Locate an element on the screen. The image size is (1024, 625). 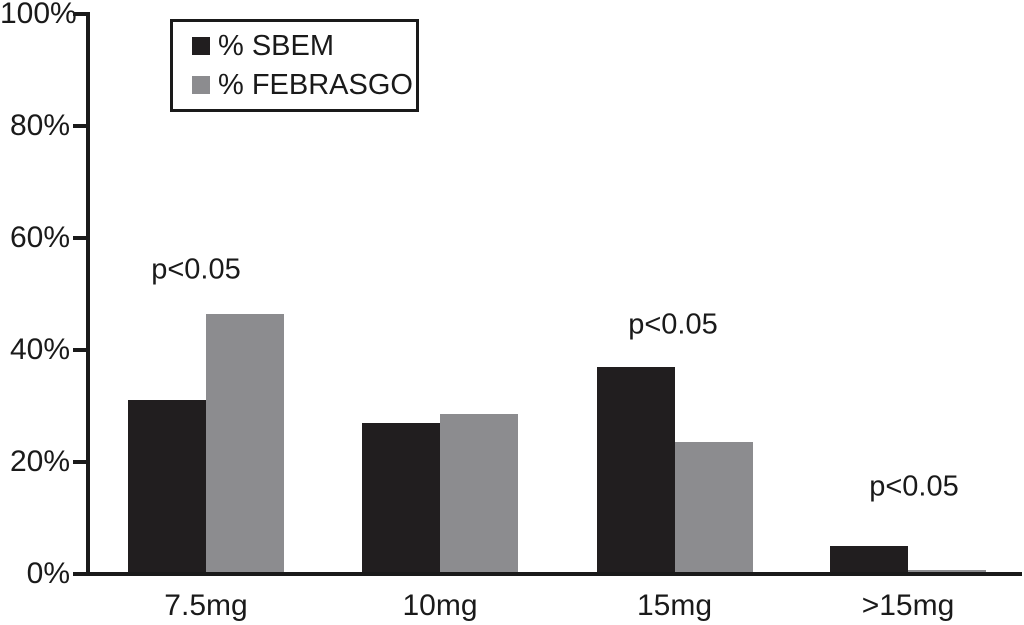
y-tick-label: 0% is located at coordinates (48, 573).